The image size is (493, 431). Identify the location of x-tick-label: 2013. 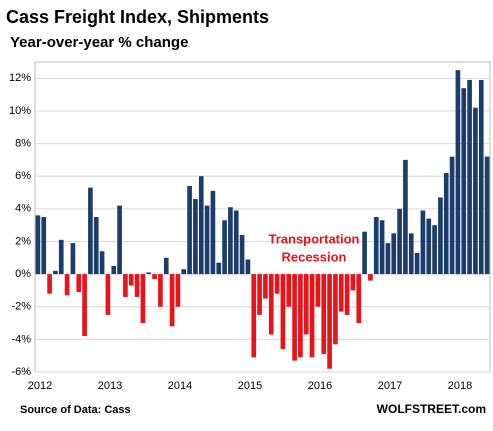
(110, 386).